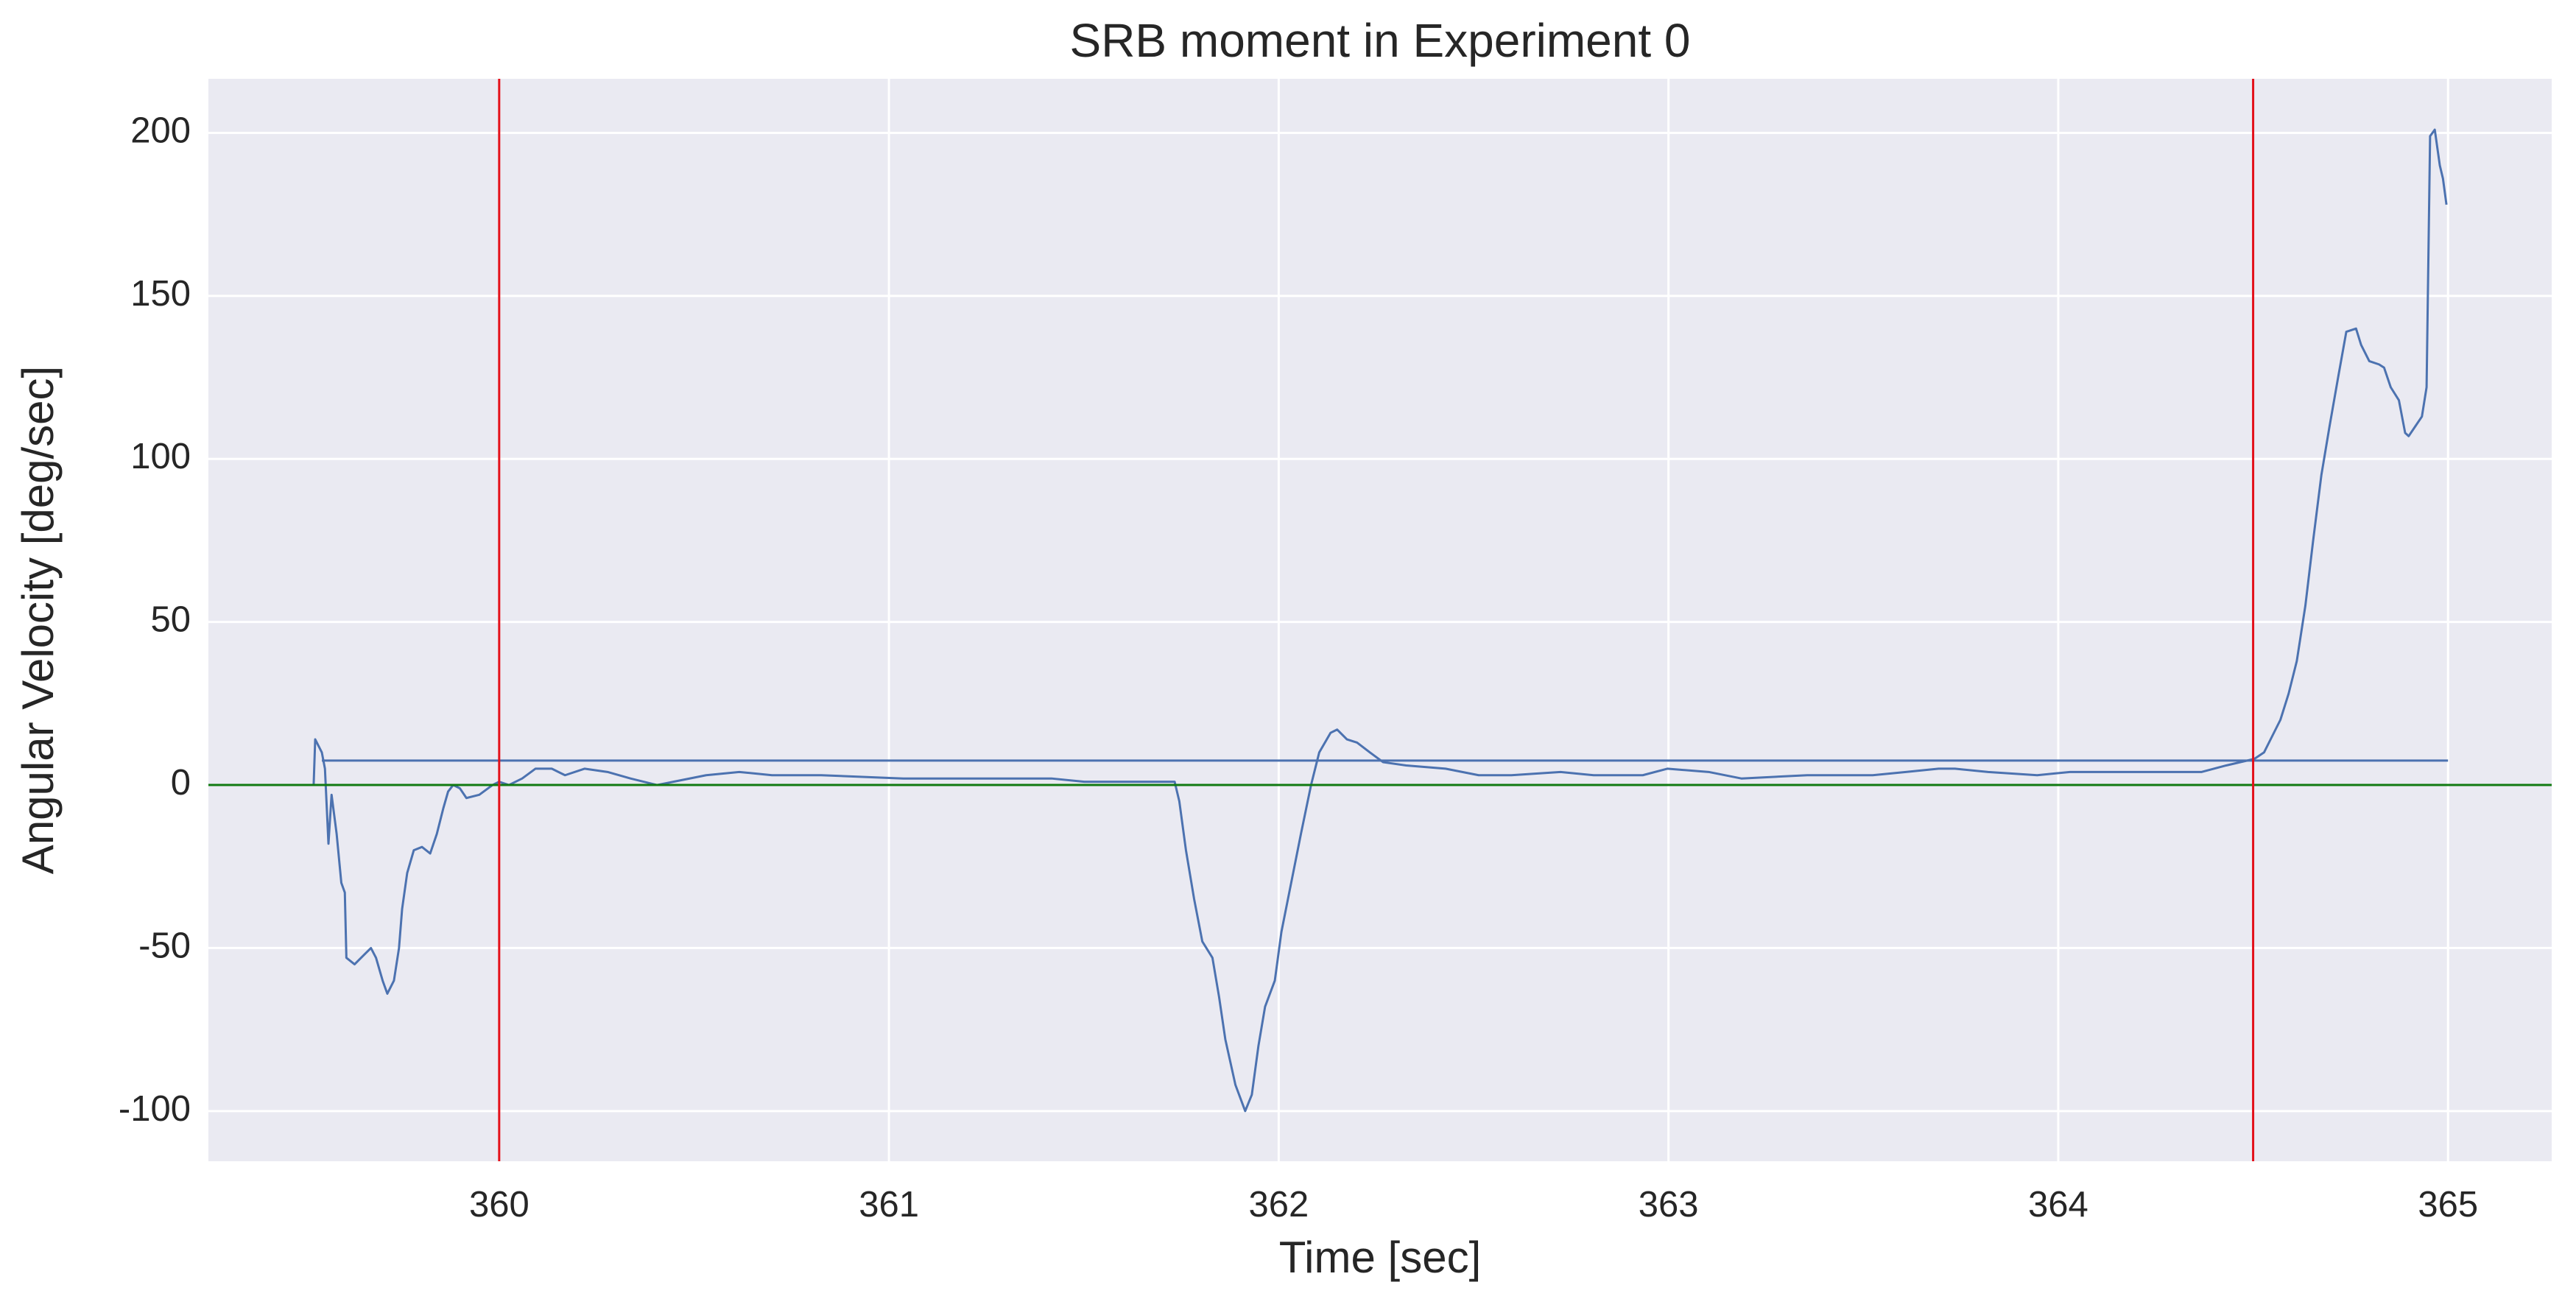 The width and height of the screenshot is (2576, 1310). What do you see at coordinates (1380, 40) in the screenshot?
I see `chart-title: SRB moment in Experiment 0` at bounding box center [1380, 40].